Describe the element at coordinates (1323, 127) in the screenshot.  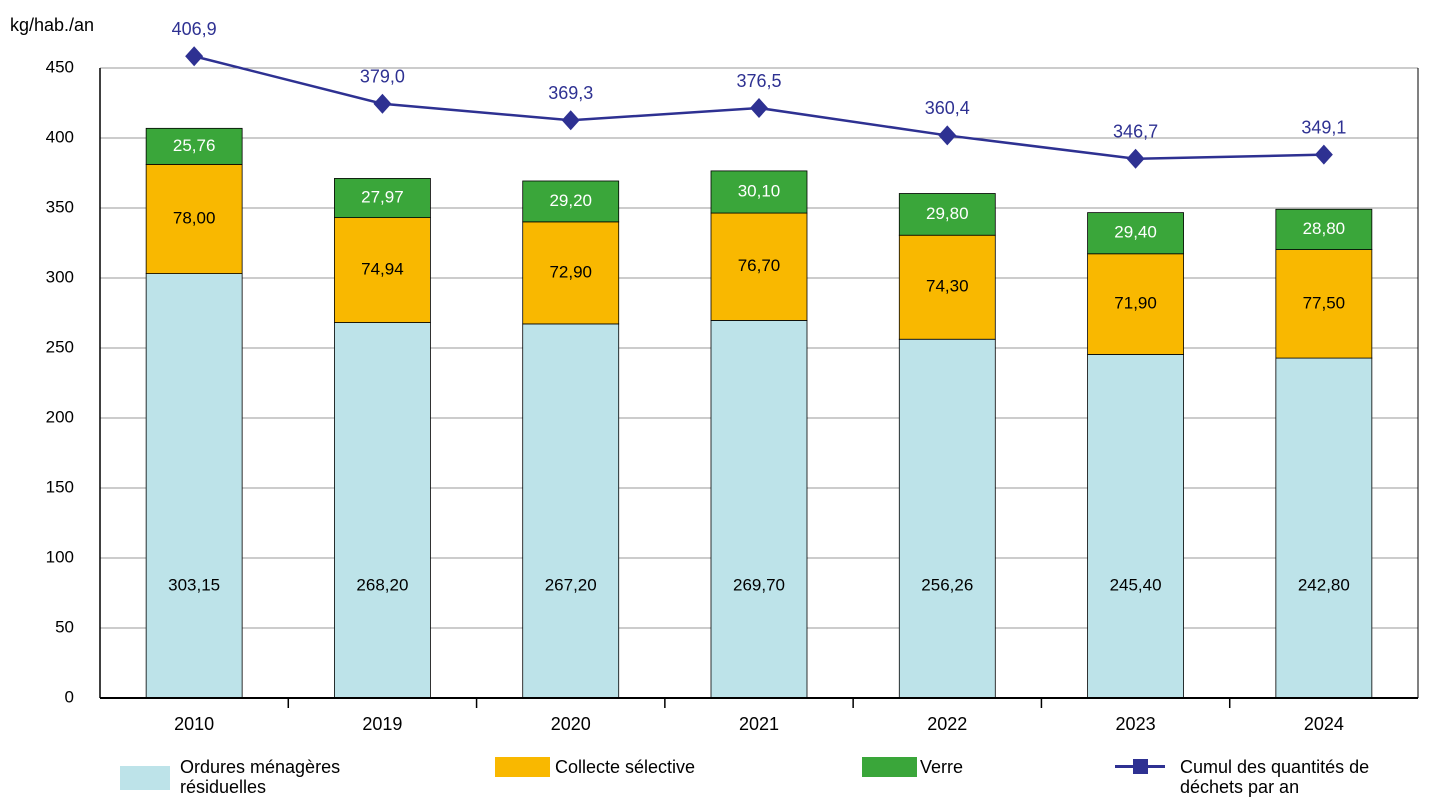
I see `line-value-label: 349,1` at that location.